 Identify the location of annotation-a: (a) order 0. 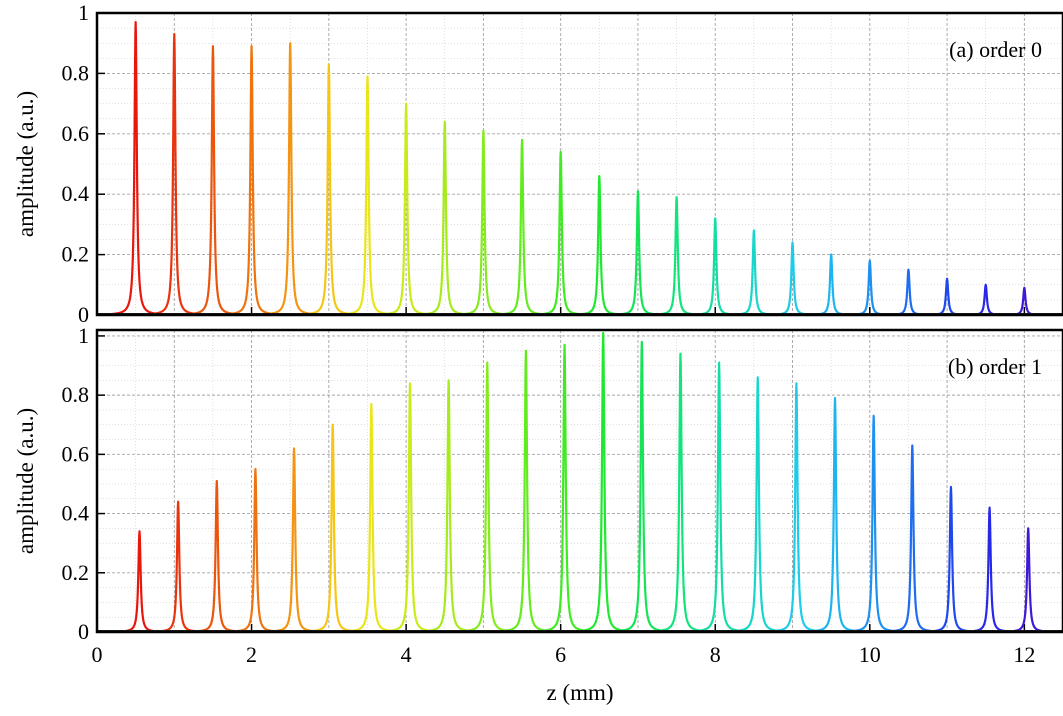
(995, 49).